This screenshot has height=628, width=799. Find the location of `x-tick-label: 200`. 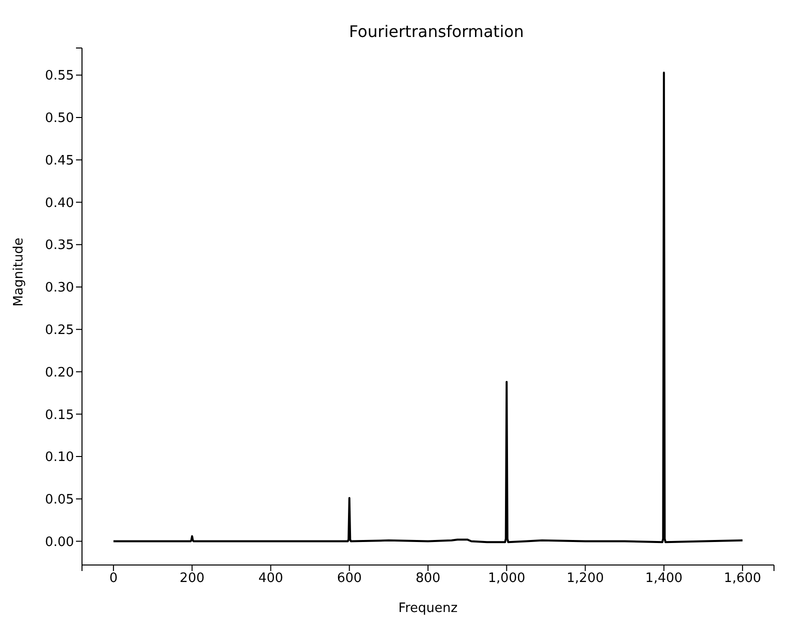

x-tick-label: 200 is located at coordinates (192, 578).